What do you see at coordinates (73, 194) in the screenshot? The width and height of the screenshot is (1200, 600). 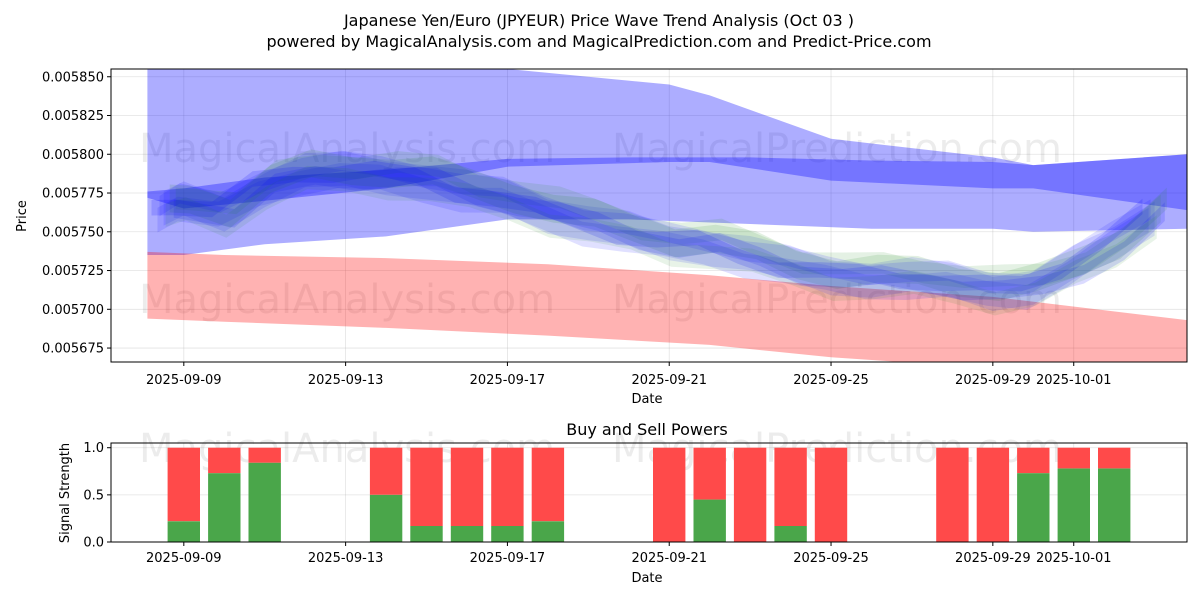 I see `price-y-tick-label: 0.005775` at bounding box center [73, 194].